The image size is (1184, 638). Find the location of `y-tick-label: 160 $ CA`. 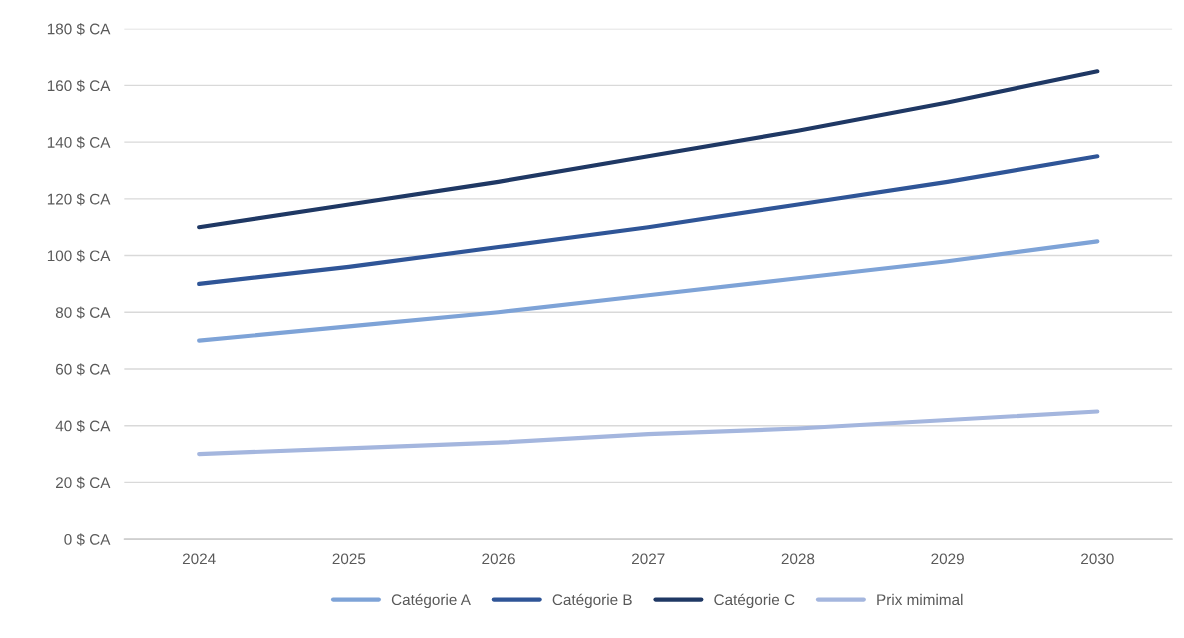

y-tick-label: 160 $ CA is located at coordinates (79, 86).